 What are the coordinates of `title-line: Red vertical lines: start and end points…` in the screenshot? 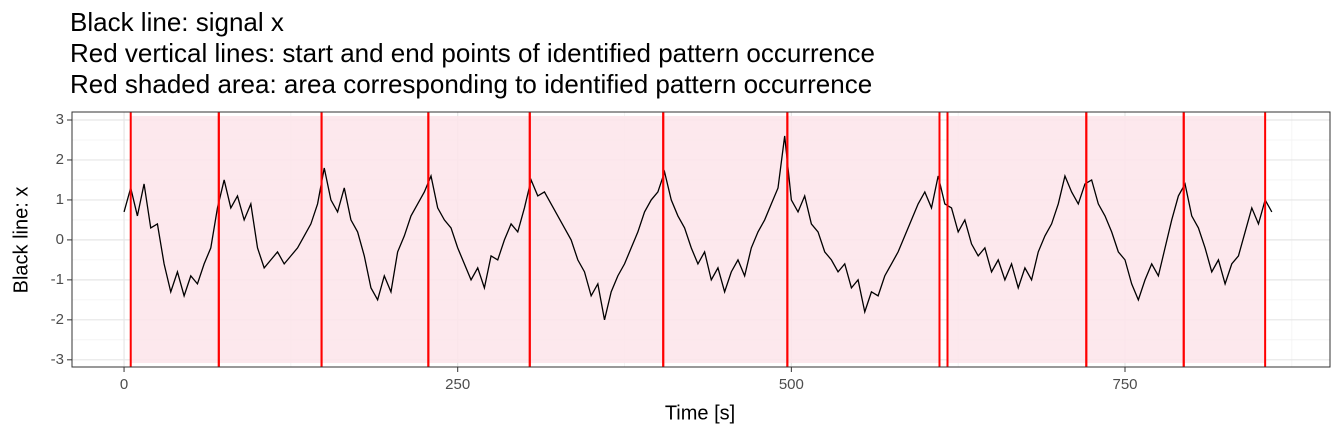 It's located at (472, 53).